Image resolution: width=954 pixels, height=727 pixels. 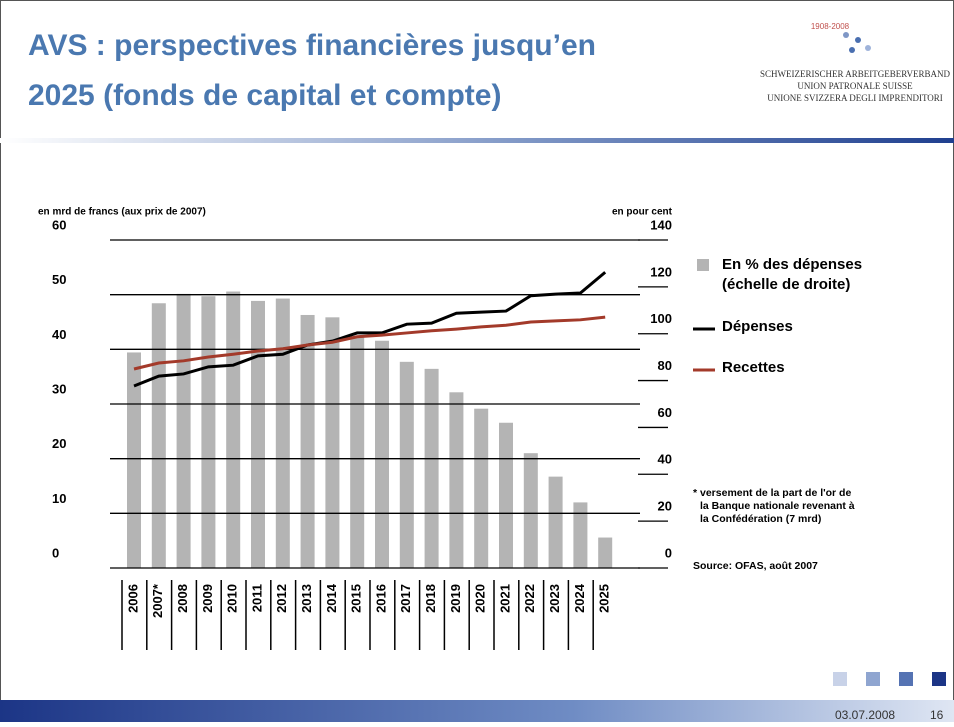 I want to click on footnote: la Banque nationale revenant à, so click(x=777, y=506).